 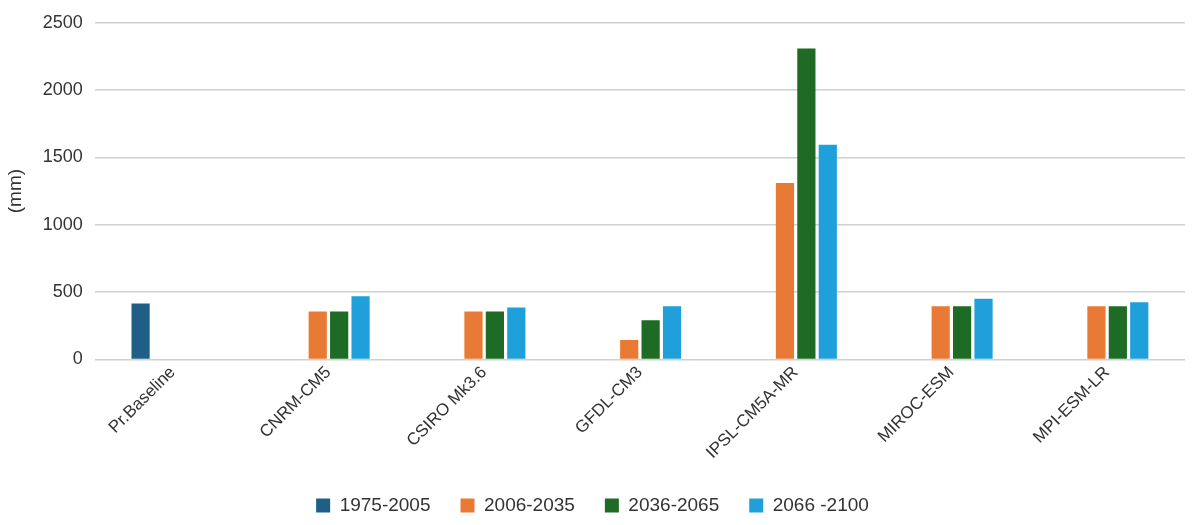 What do you see at coordinates (674, 504) in the screenshot?
I see `legend-label: 2036-2065` at bounding box center [674, 504].